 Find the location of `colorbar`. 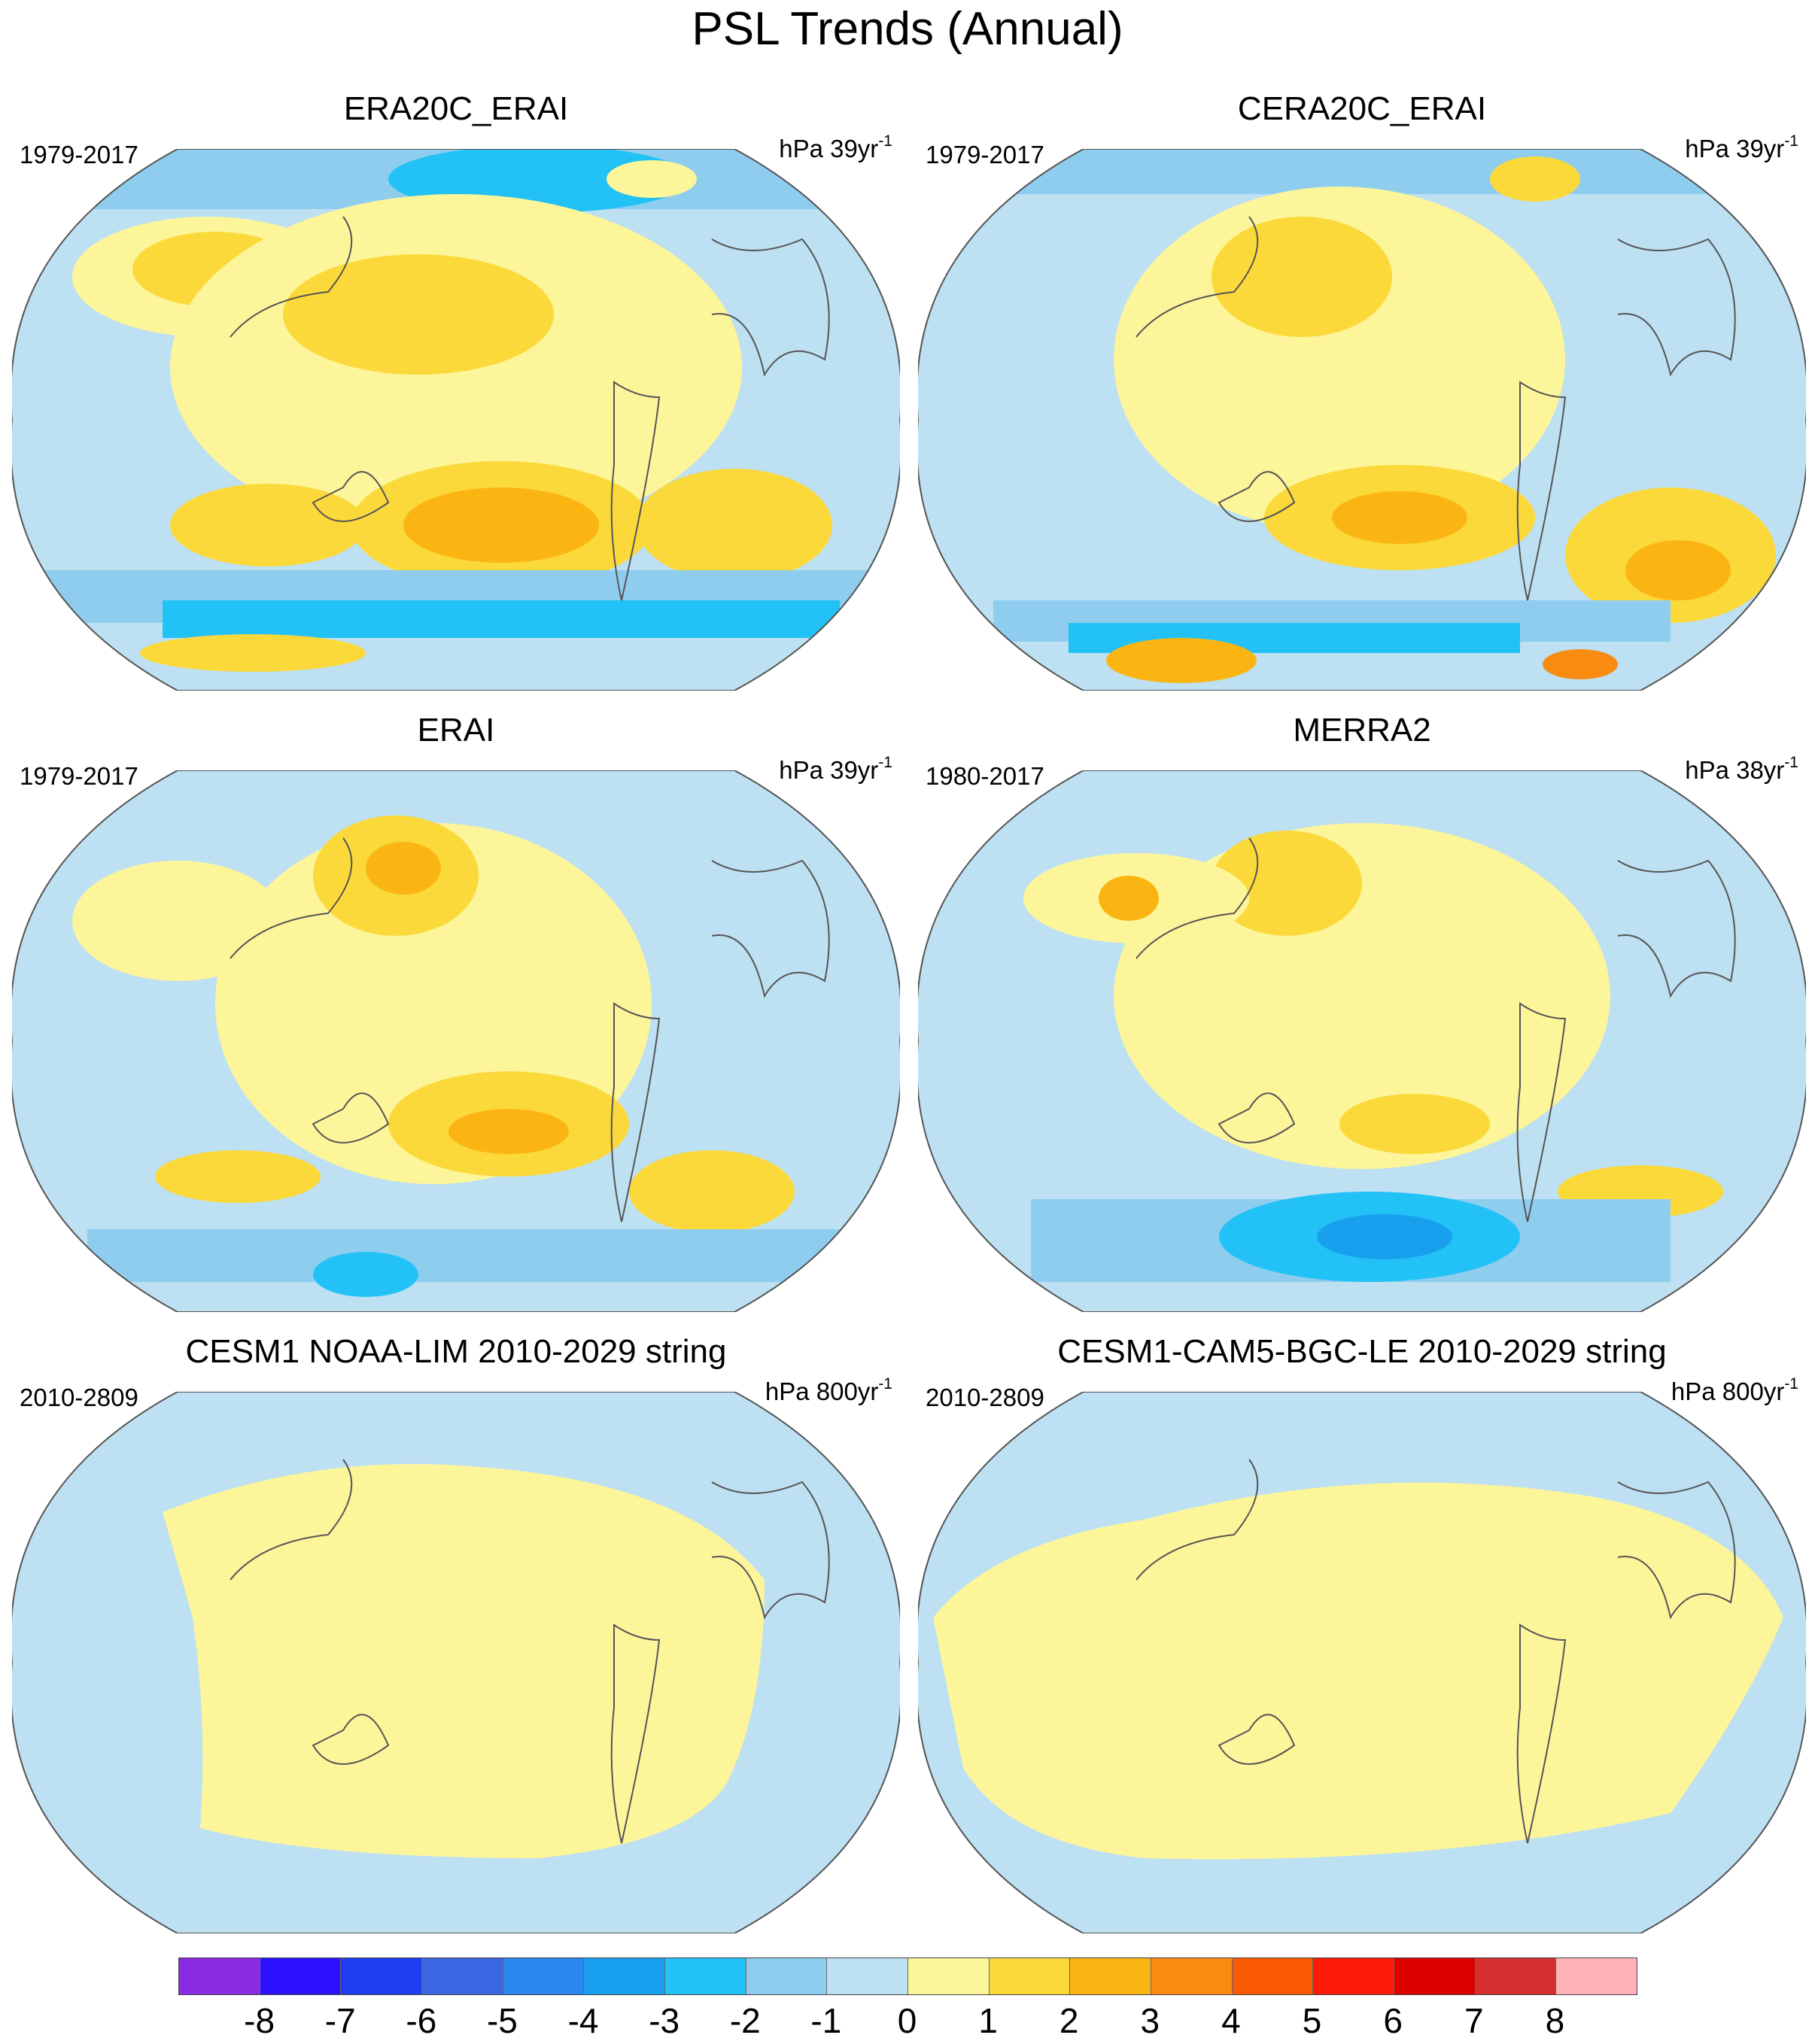

colorbar is located at coordinates (907, 1976).